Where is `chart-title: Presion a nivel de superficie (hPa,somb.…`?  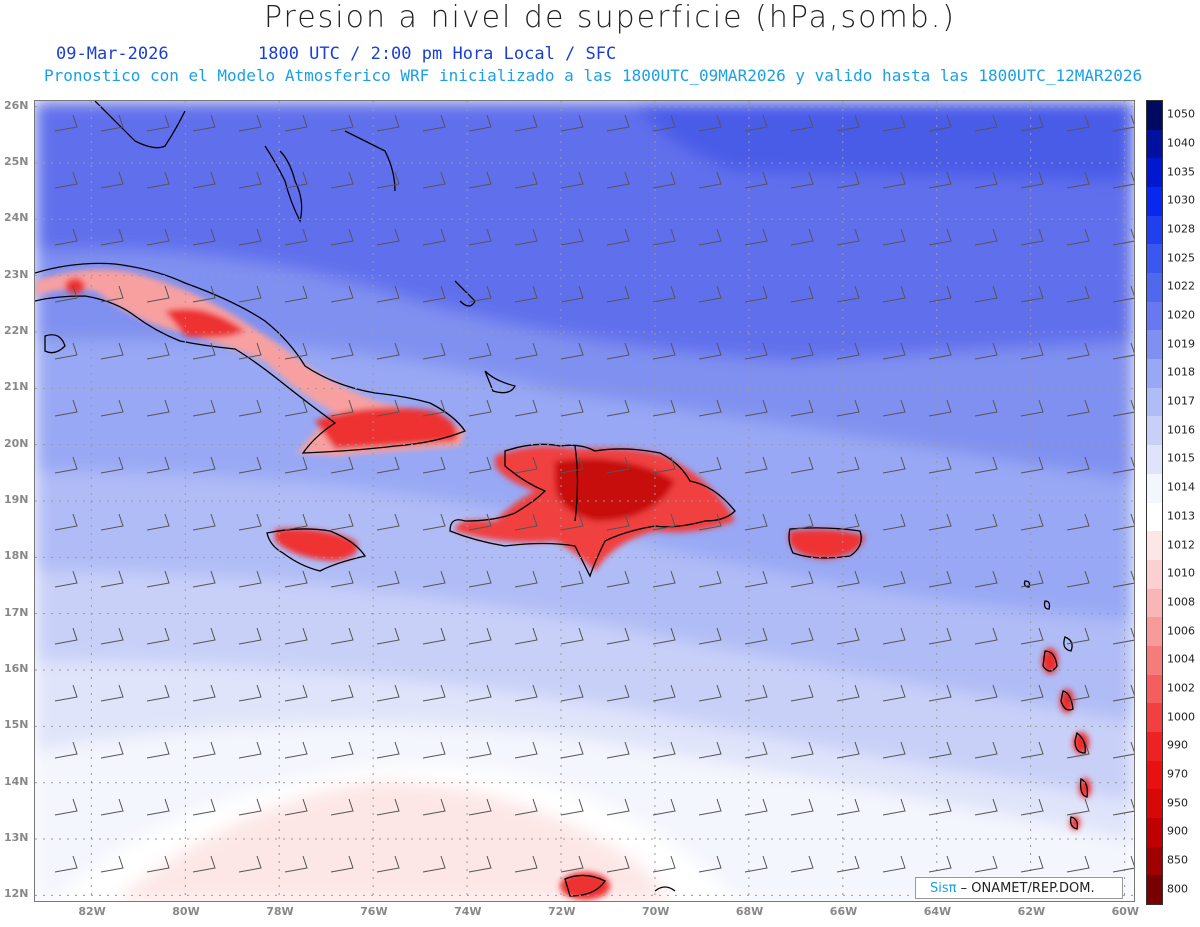
chart-title: Presion a nivel de superficie (hPa,somb.… is located at coordinates (610, 17).